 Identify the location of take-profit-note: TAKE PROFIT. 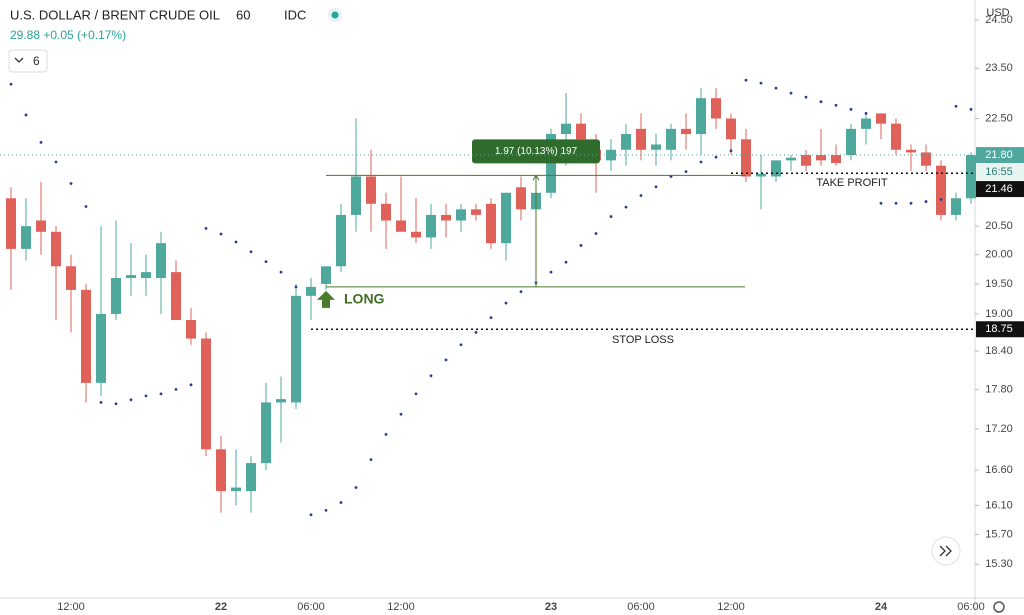
(852, 183).